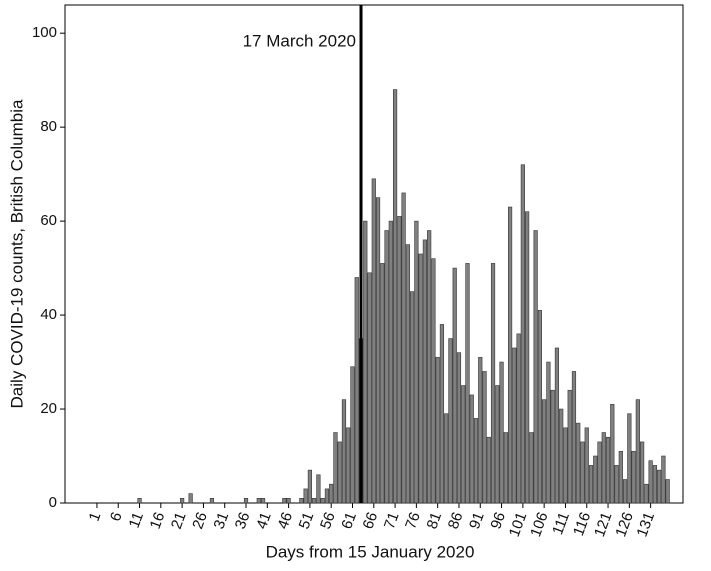  Describe the element at coordinates (136, 520) in the screenshot. I see `x-tick-label: 11` at that location.